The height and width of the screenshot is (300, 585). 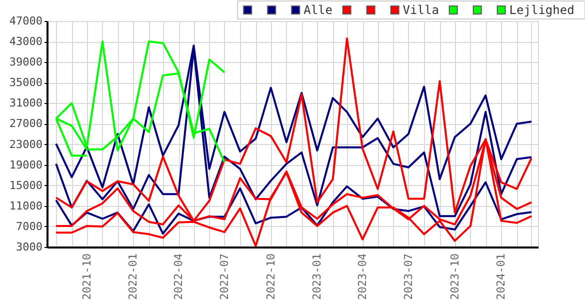 What do you see at coordinates (29, 226) in the screenshot?
I see `y-tick-label: 7000` at bounding box center [29, 226].